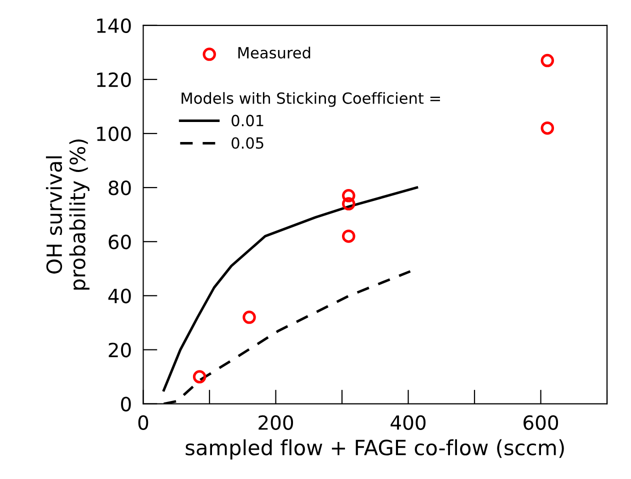 Image resolution: width=631 pixels, height=479 pixels. Describe the element at coordinates (114, 80) in the screenshot. I see `y-tick-label: 120` at that location.